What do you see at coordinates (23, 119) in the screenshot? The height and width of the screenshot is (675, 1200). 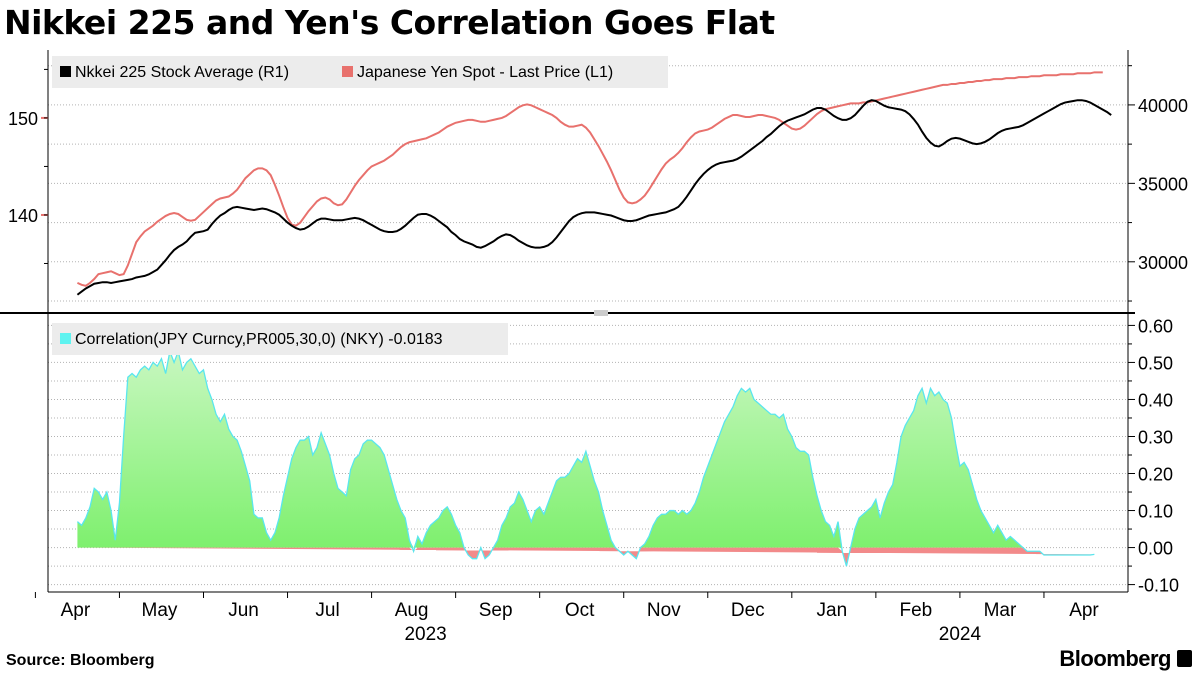 I see `left-tick-label: 150` at bounding box center [23, 119].